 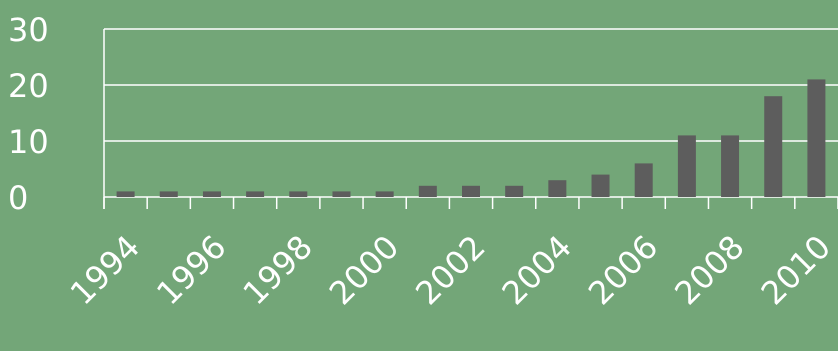 What do you see at coordinates (427, 191) in the screenshot?
I see `bar-2001` at bounding box center [427, 191].